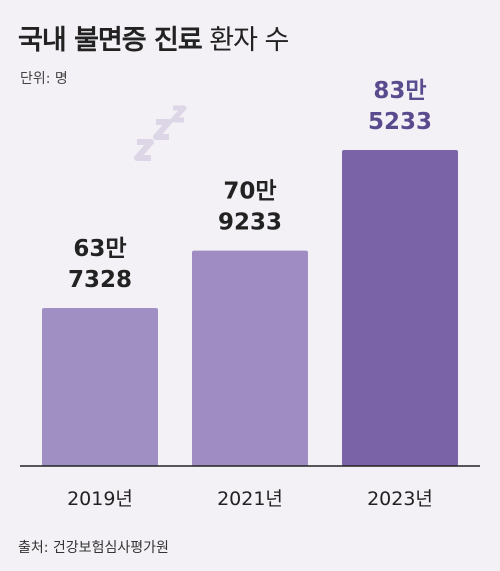 Image resolution: width=500 pixels, height=571 pixels. Describe the element at coordinates (99, 249) in the screenshot. I see `data-label-0-0: 63만` at that location.